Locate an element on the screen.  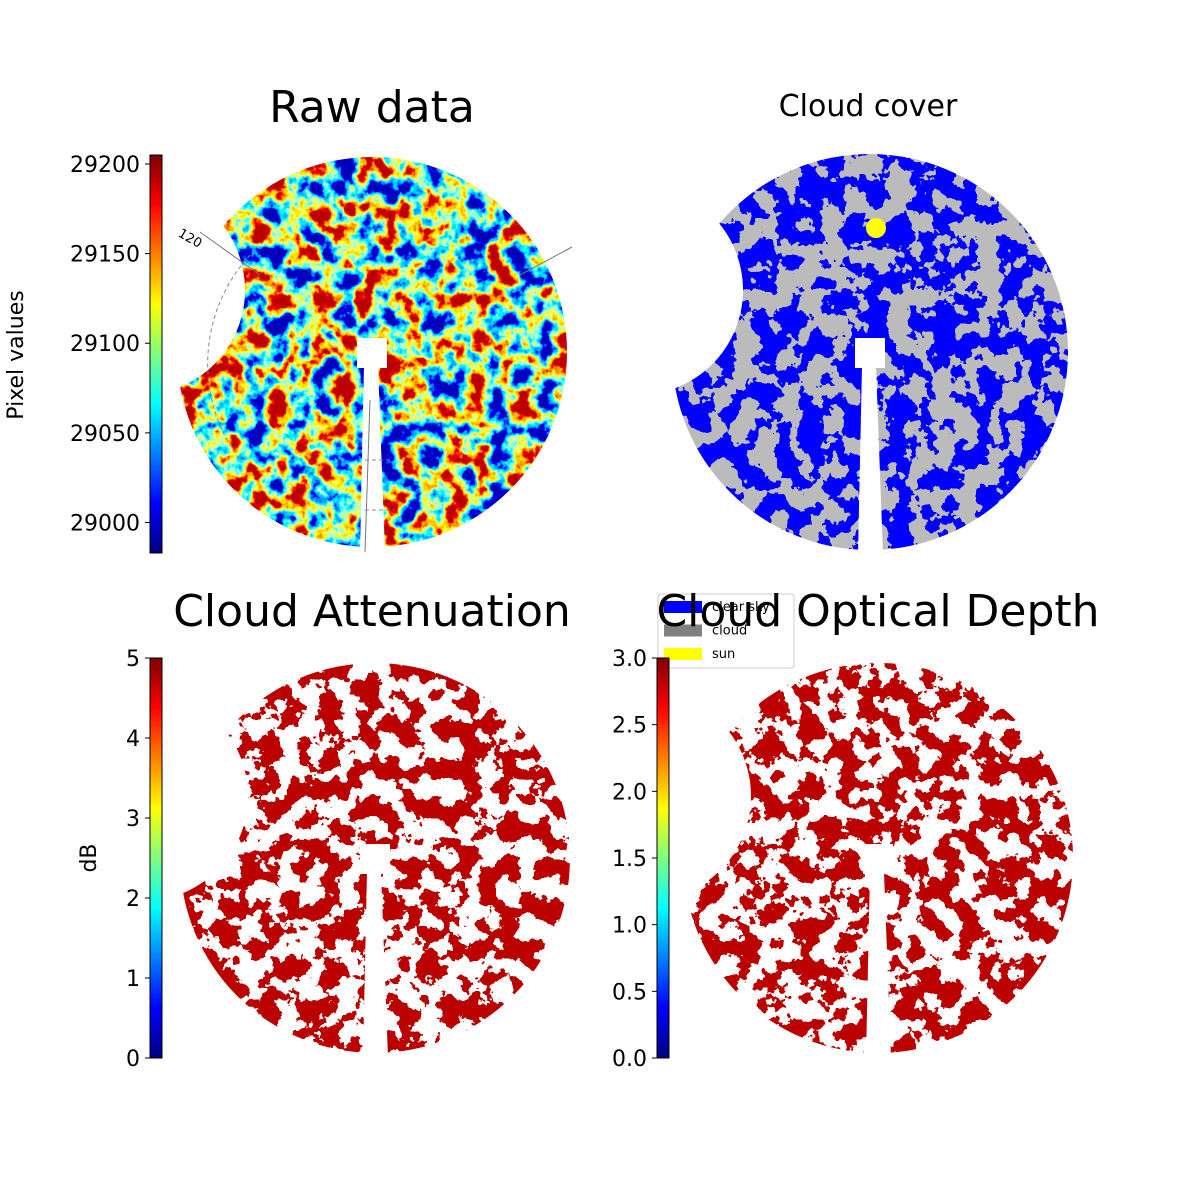
colorbar-tick-label: 2.5 is located at coordinates (629, 726).